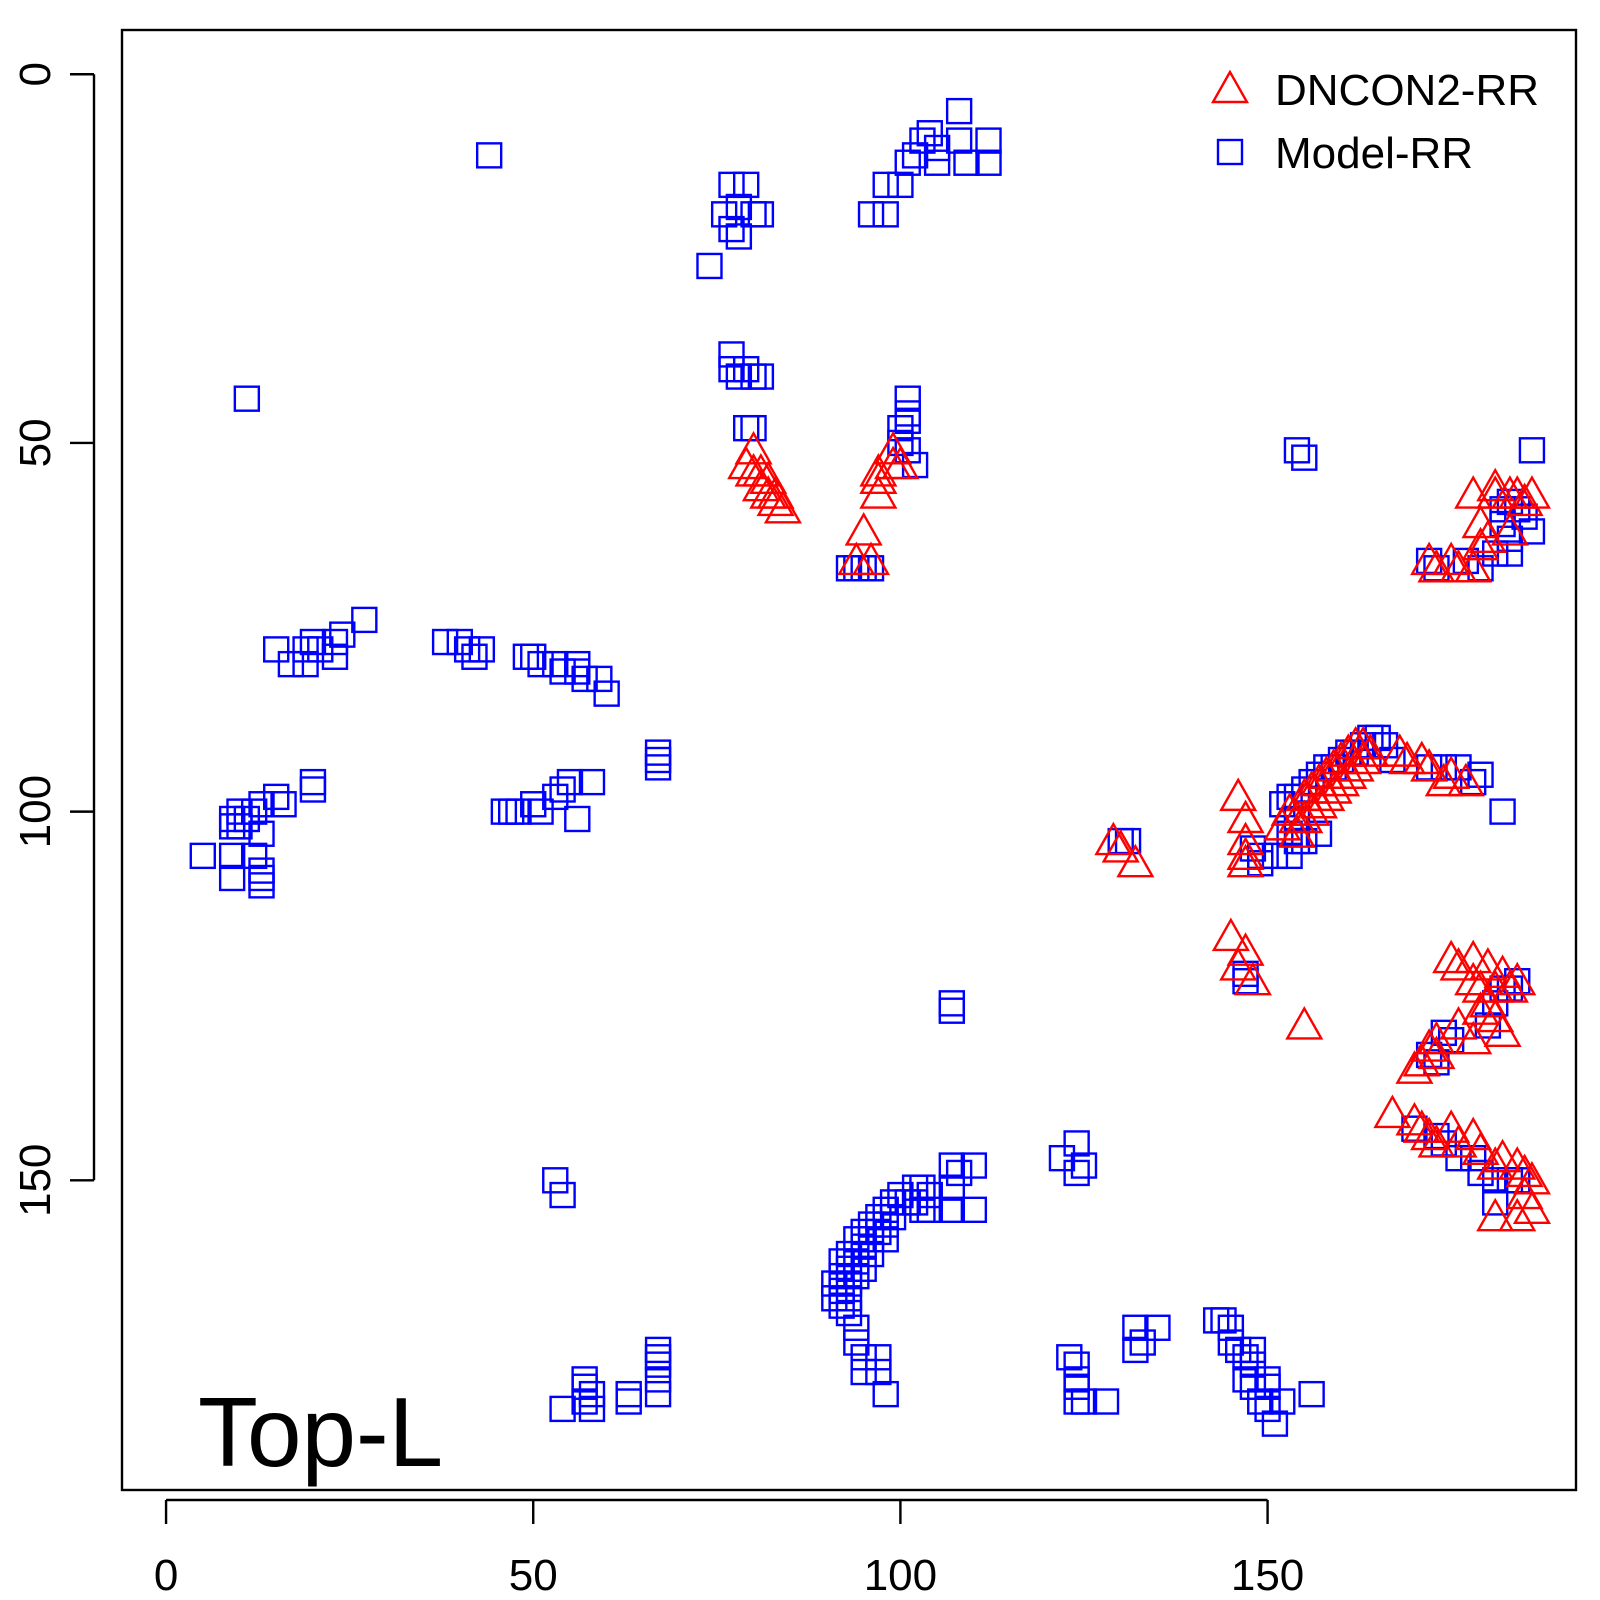 This screenshot has width=1600, height=1600. I want to click on y-axis: 0 50 100 150, so click(53, 639).